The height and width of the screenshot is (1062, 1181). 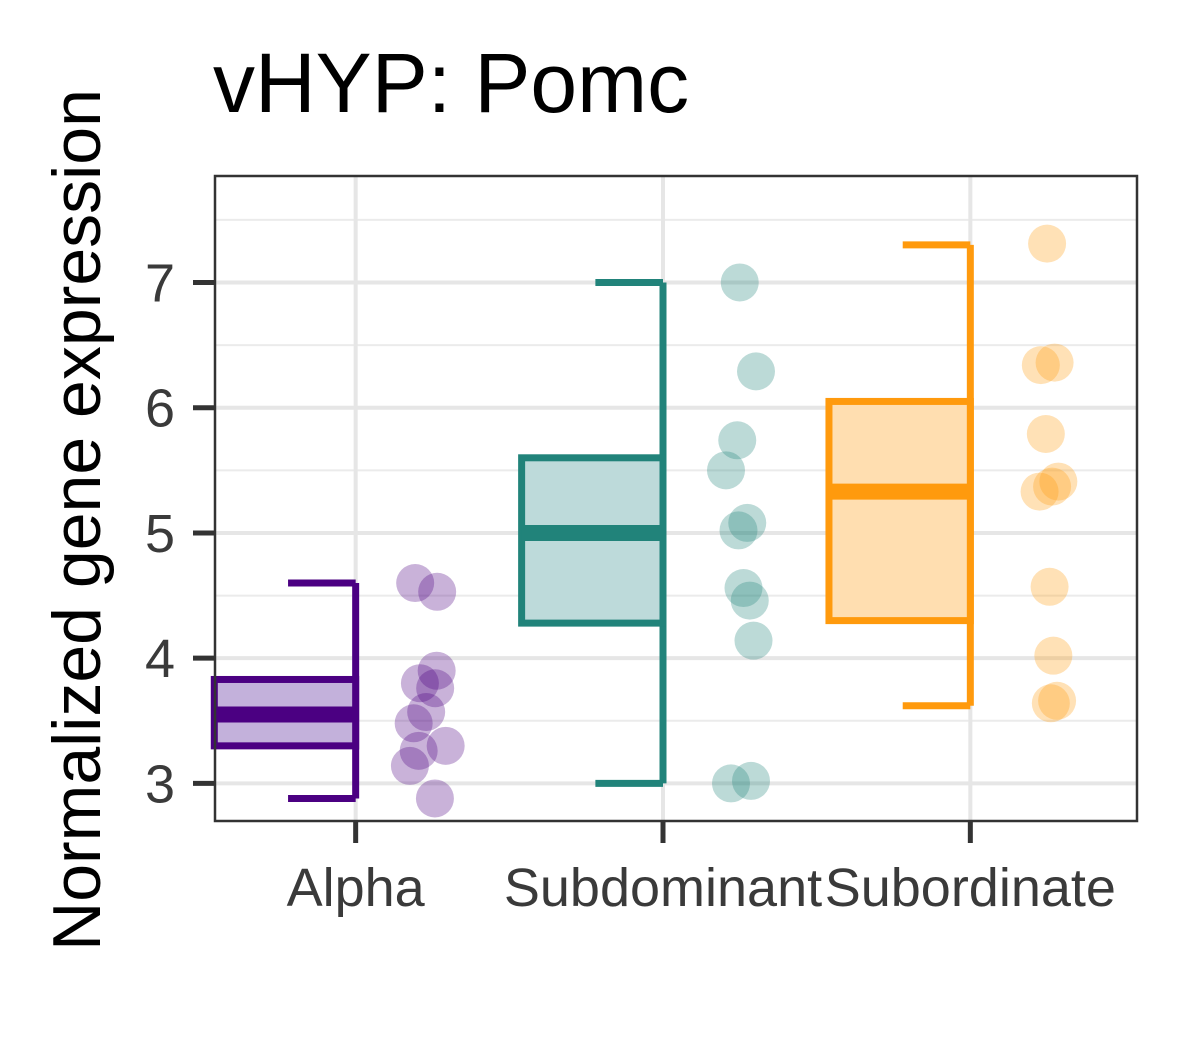 What do you see at coordinates (160, 409) in the screenshot?
I see `y-tick-label: 6` at bounding box center [160, 409].